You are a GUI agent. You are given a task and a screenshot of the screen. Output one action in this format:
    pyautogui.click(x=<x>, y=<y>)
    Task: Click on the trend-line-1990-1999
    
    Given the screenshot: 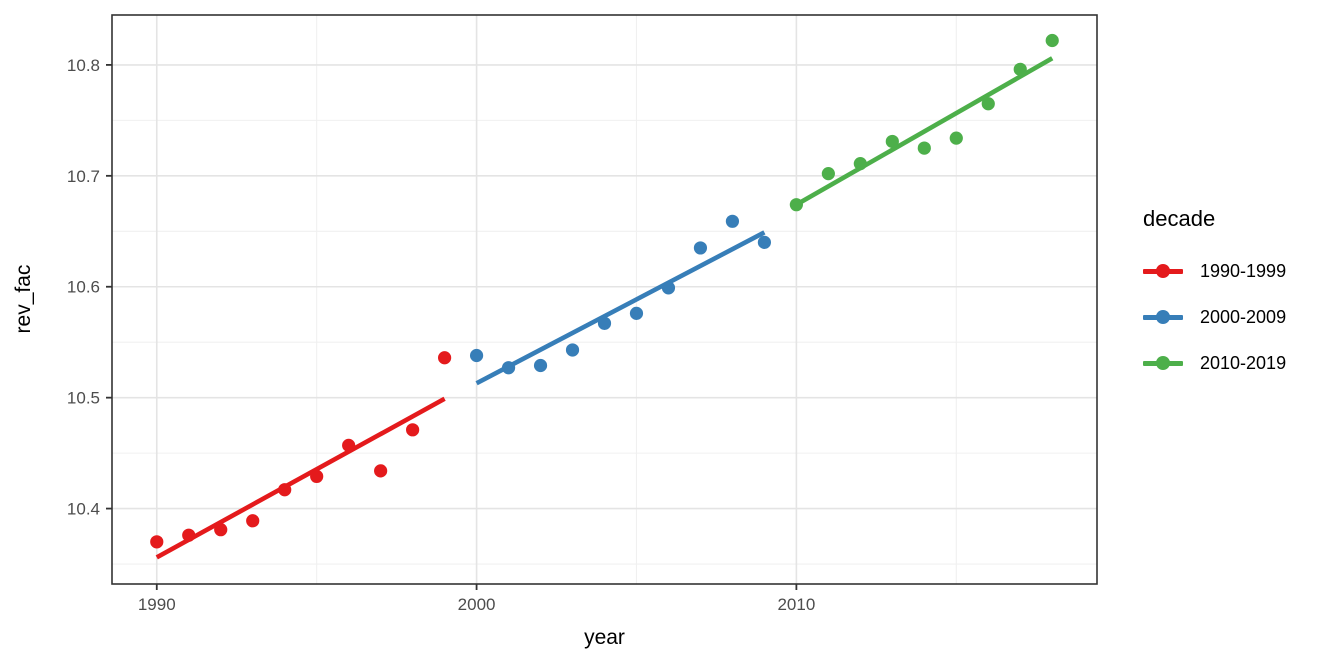 What is the action you would take?
    pyautogui.click(x=300, y=478)
    